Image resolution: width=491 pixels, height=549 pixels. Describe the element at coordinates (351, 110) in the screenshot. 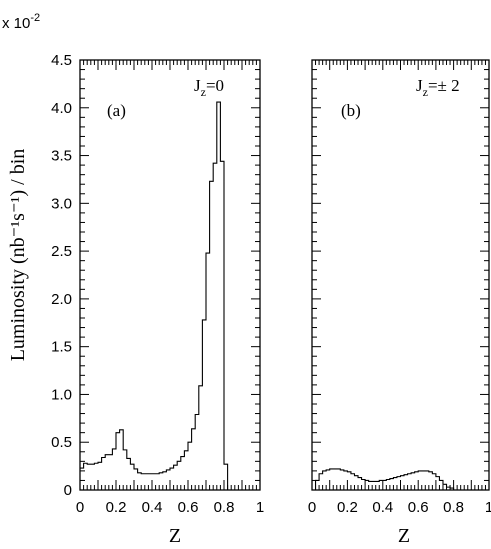

I see `panel-b-tag: (b)` at that location.